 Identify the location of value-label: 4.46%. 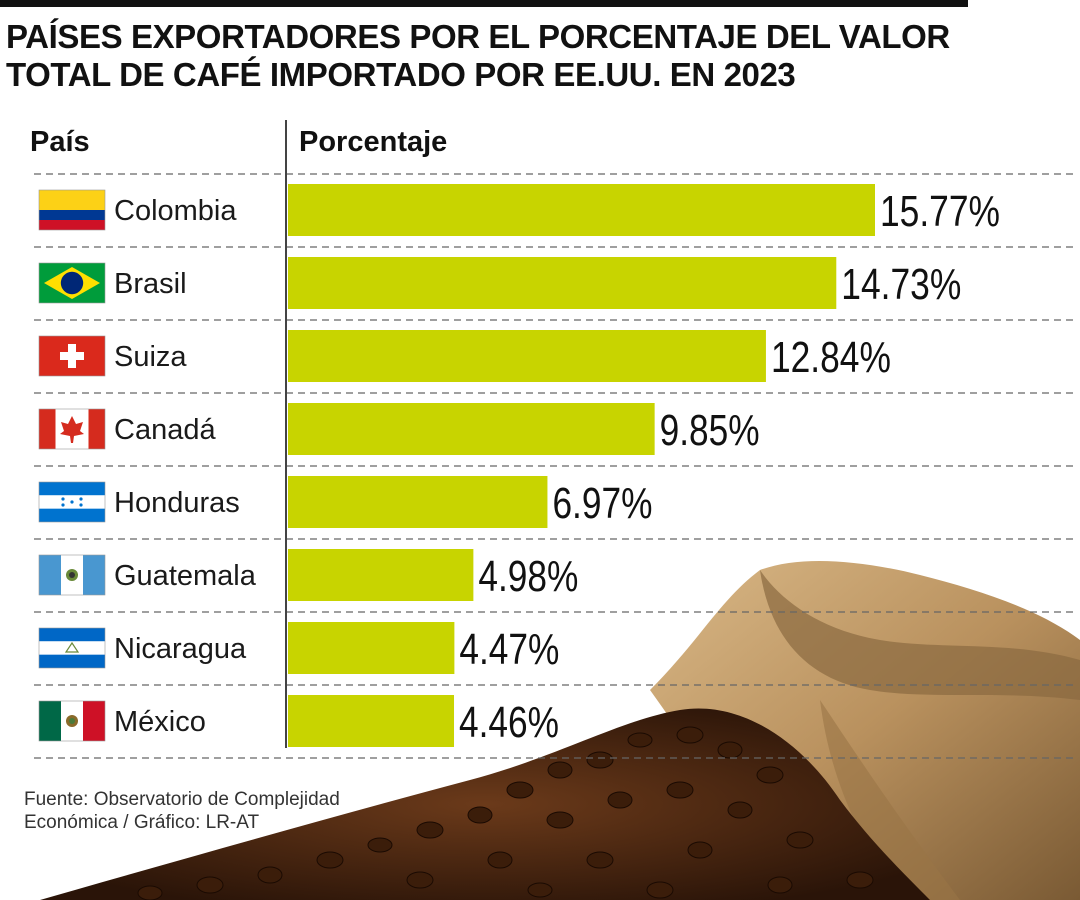
(509, 722).